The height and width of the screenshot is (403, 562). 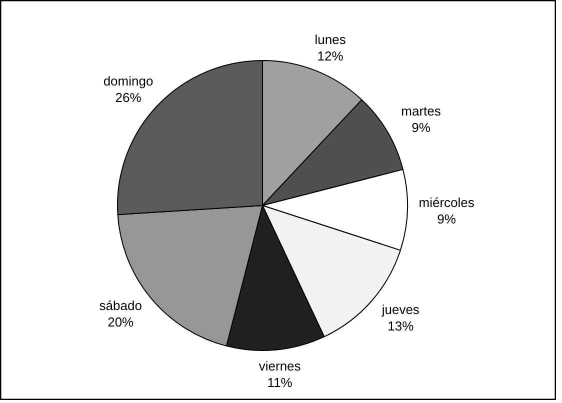 What do you see at coordinates (421, 110) in the screenshot?
I see `slice-label: martes` at bounding box center [421, 110].